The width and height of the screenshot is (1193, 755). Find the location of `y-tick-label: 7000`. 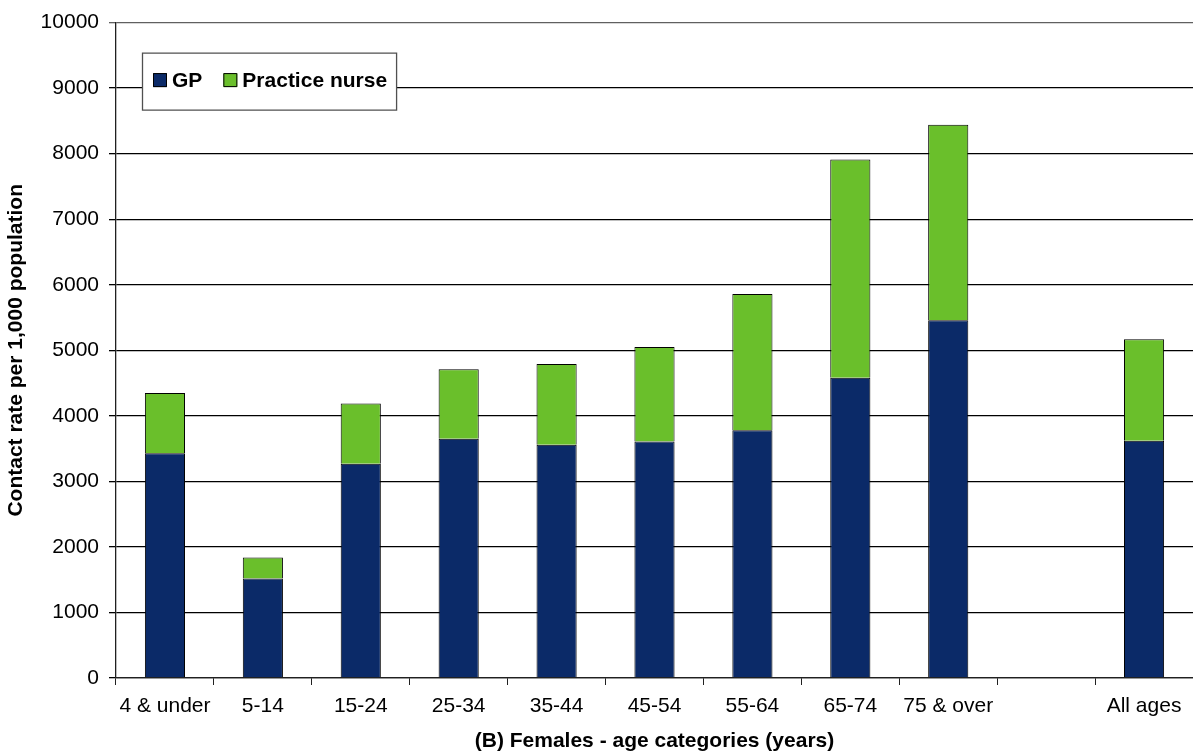

y-tick-label: 7000 is located at coordinates (75, 218).